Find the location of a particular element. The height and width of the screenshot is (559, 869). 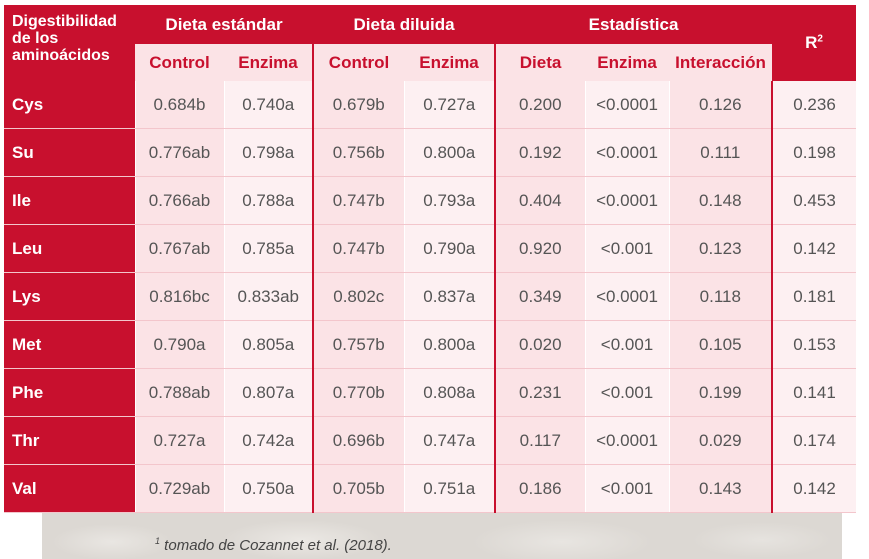

table-cell: 0.199 is located at coordinates (720, 392).